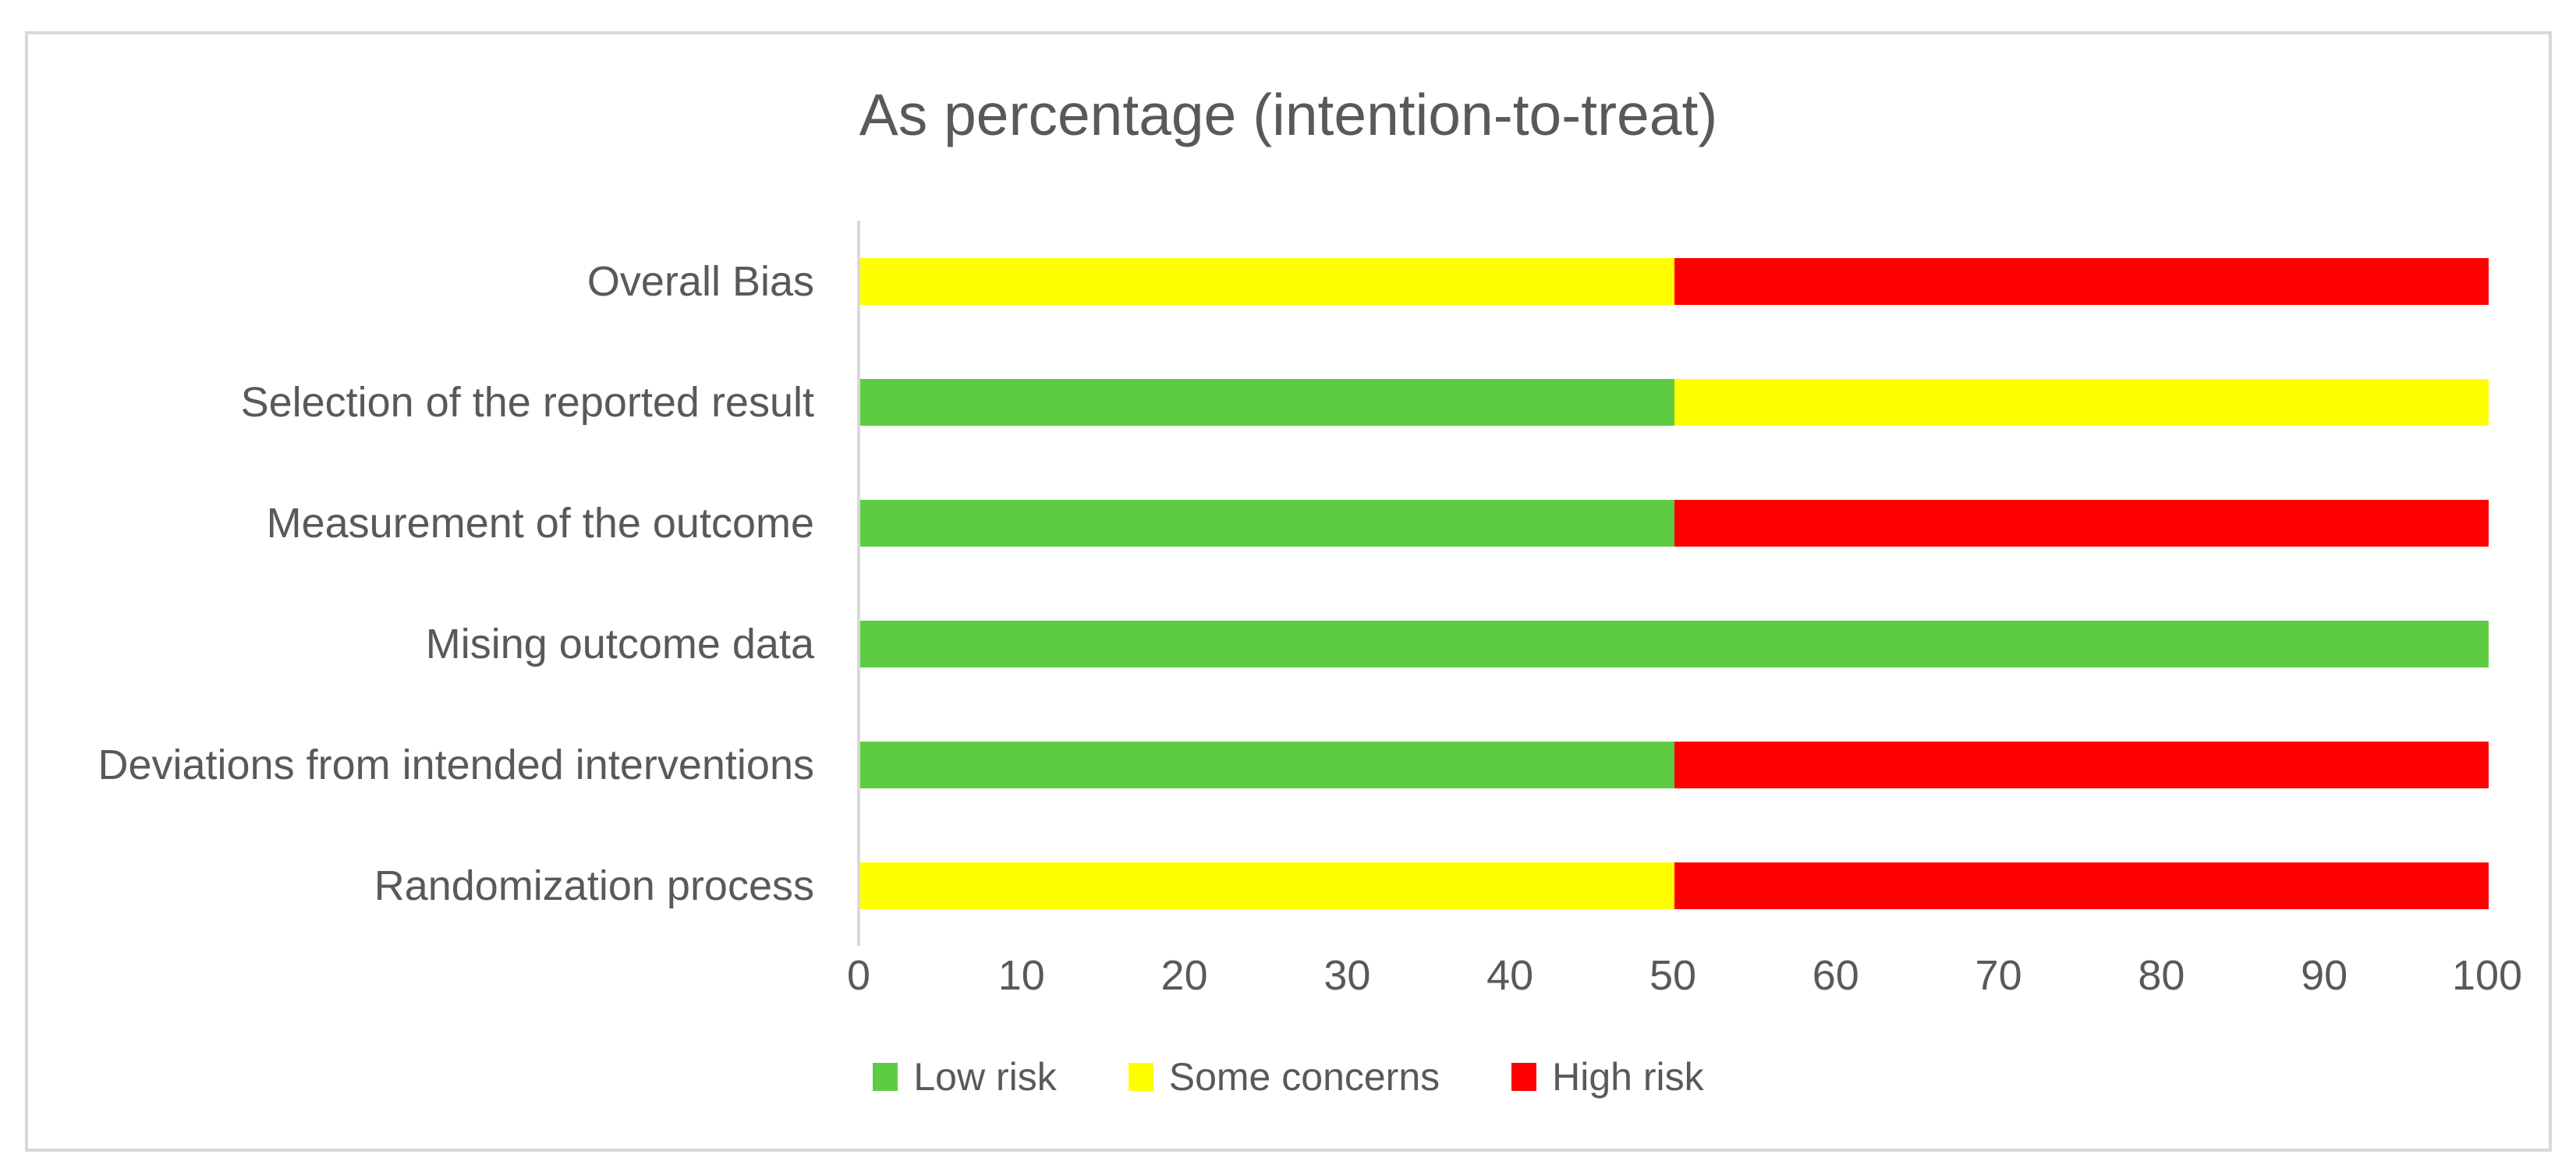 The image size is (2576, 1172). I want to click on legend-label: Some concerns, so click(1304, 1077).